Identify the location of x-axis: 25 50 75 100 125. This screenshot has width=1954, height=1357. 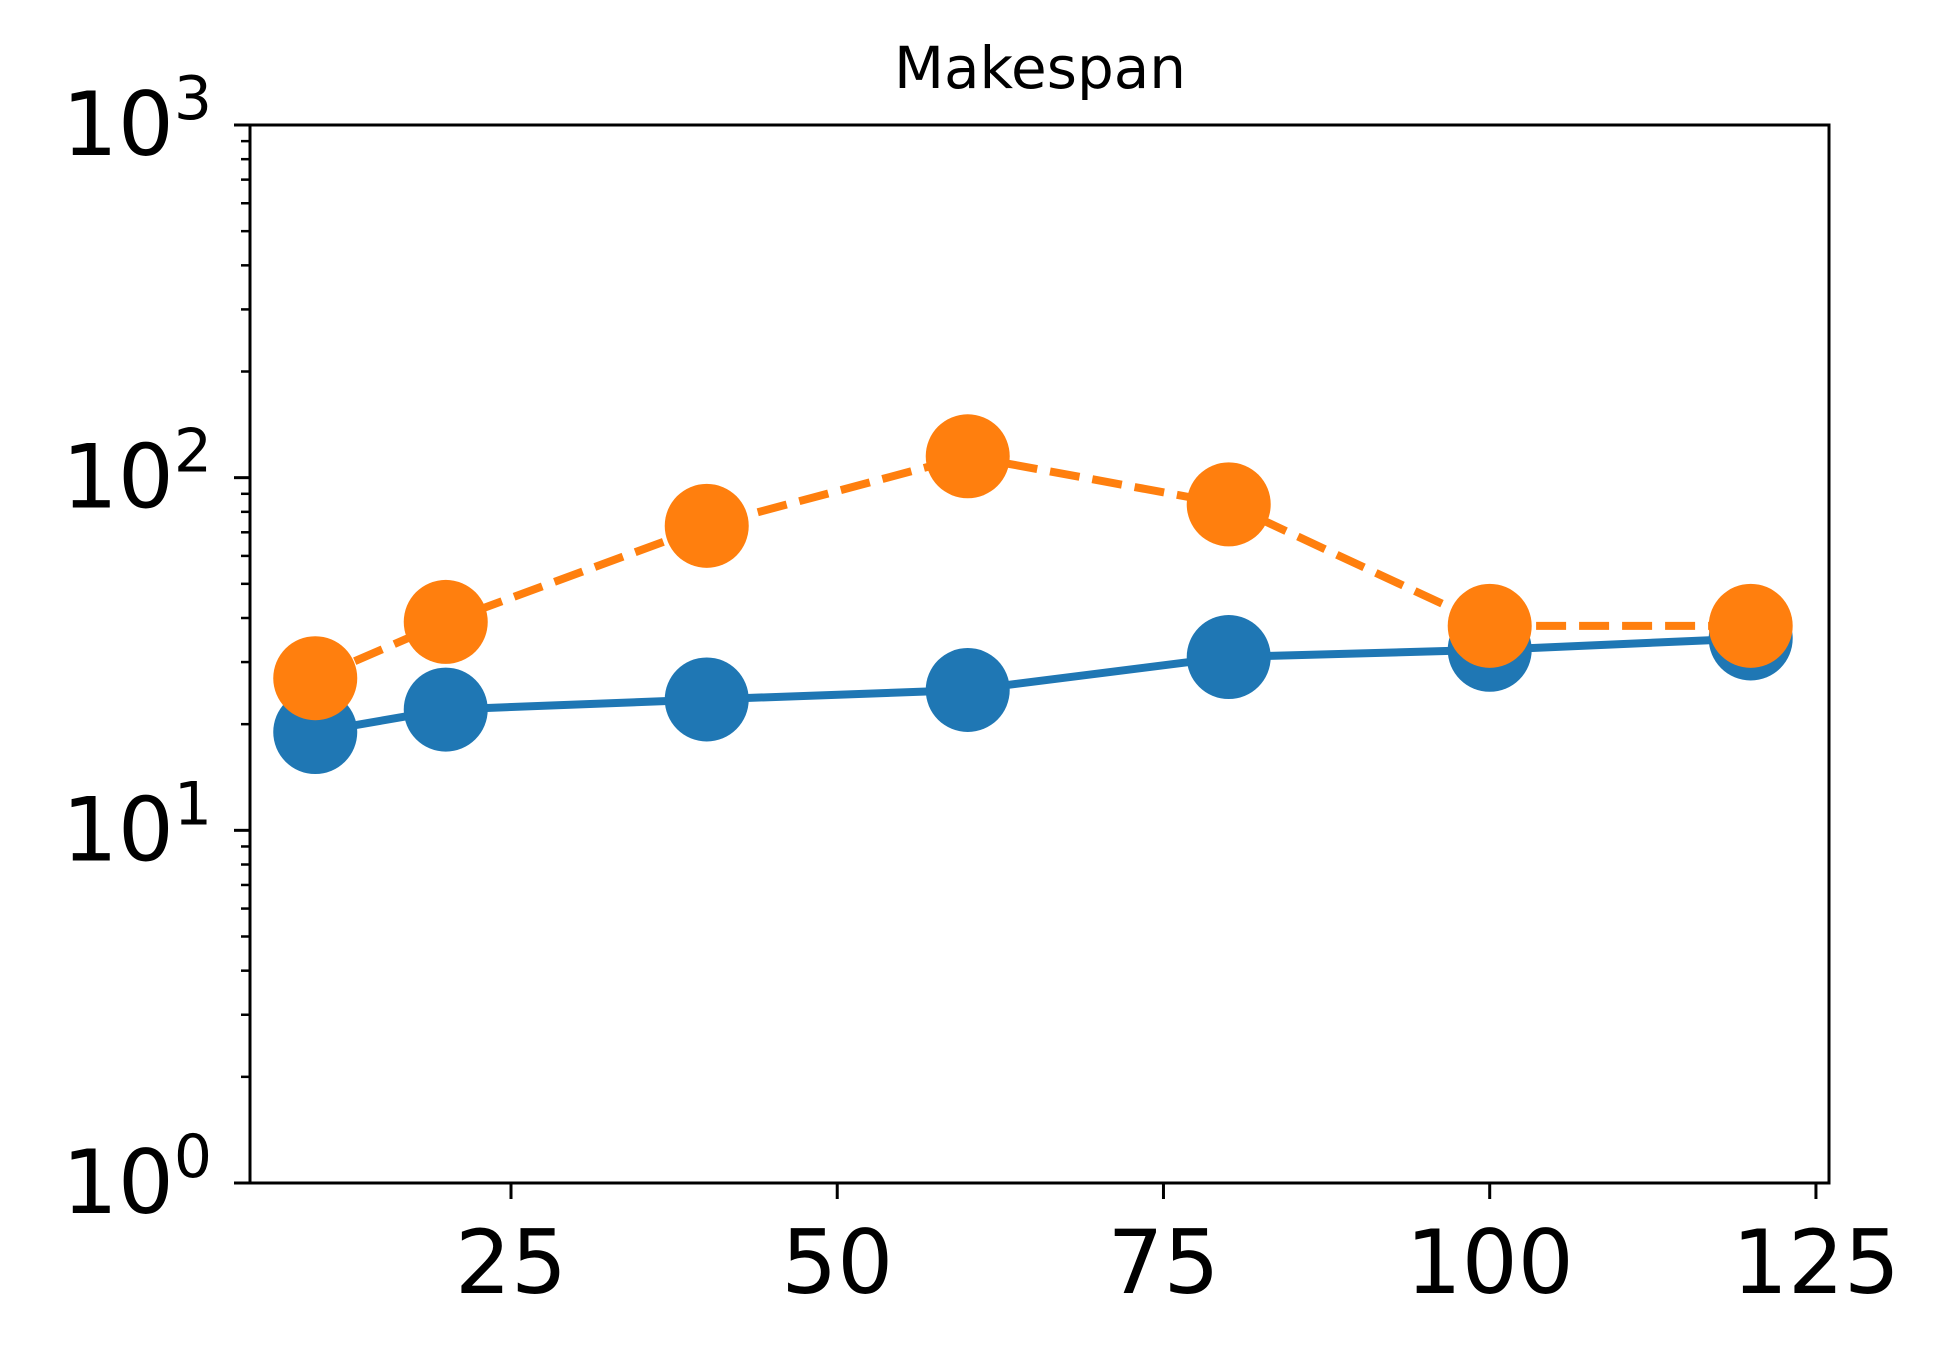
(1177, 1248).